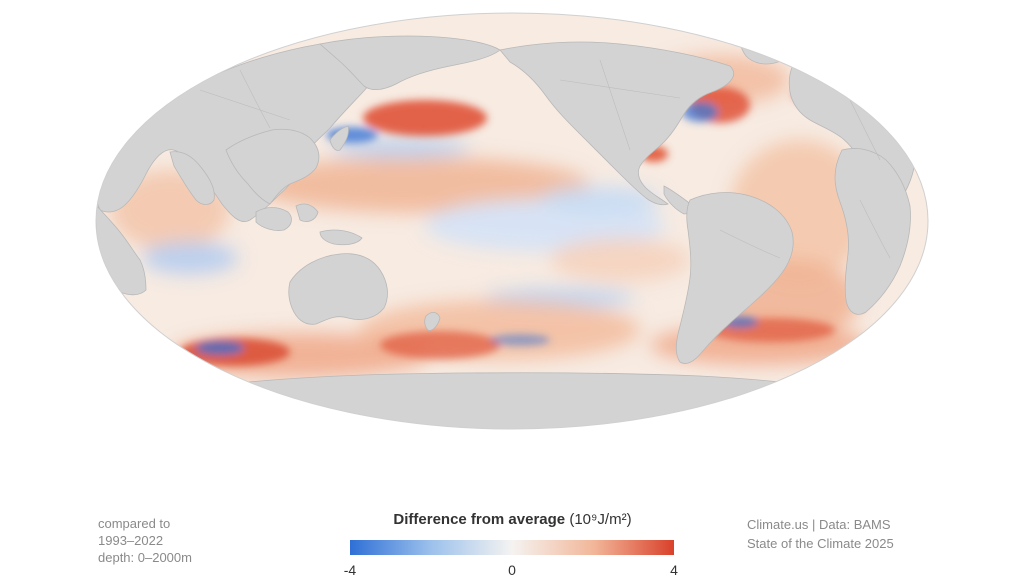 The image size is (1024, 585). I want to click on baseline-notes: compared to 1993–2022 depth: 0–2000m, so click(145, 540).